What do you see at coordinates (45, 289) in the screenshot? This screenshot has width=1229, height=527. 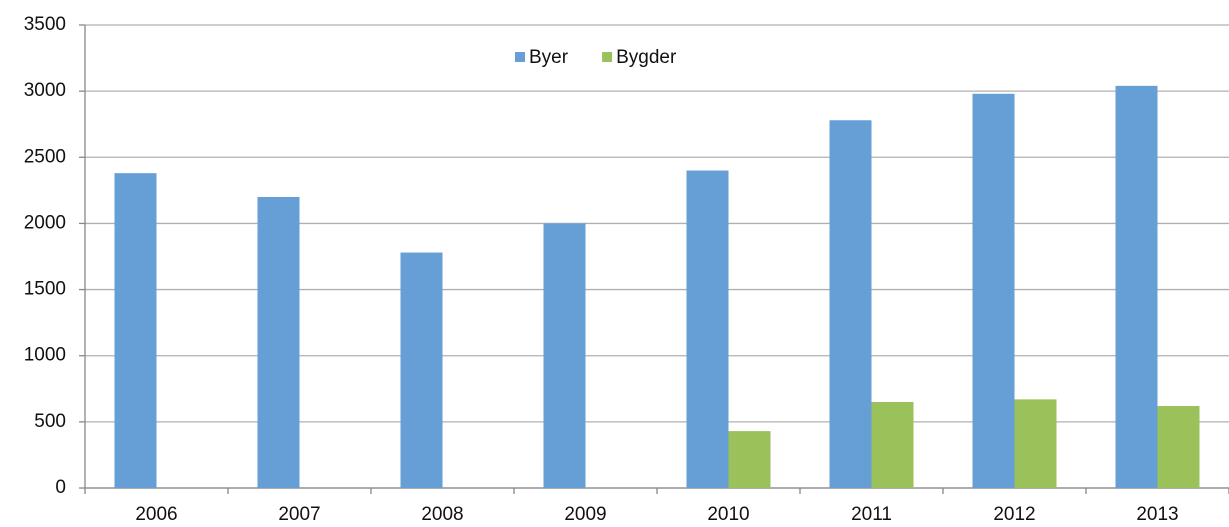 I see `y-tick-label: 1500` at bounding box center [45, 289].